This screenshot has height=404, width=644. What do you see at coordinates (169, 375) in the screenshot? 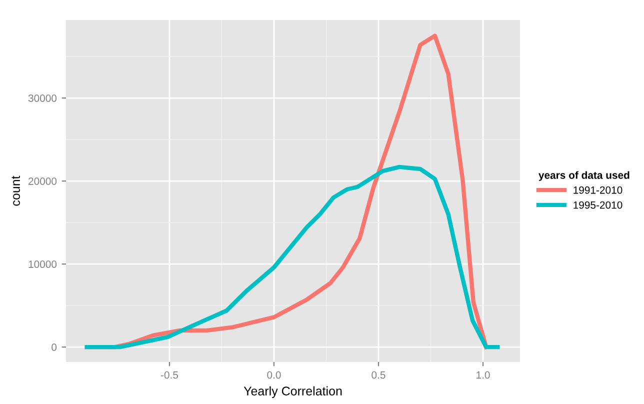
I see `x-tick-label: -0.5` at bounding box center [169, 375].